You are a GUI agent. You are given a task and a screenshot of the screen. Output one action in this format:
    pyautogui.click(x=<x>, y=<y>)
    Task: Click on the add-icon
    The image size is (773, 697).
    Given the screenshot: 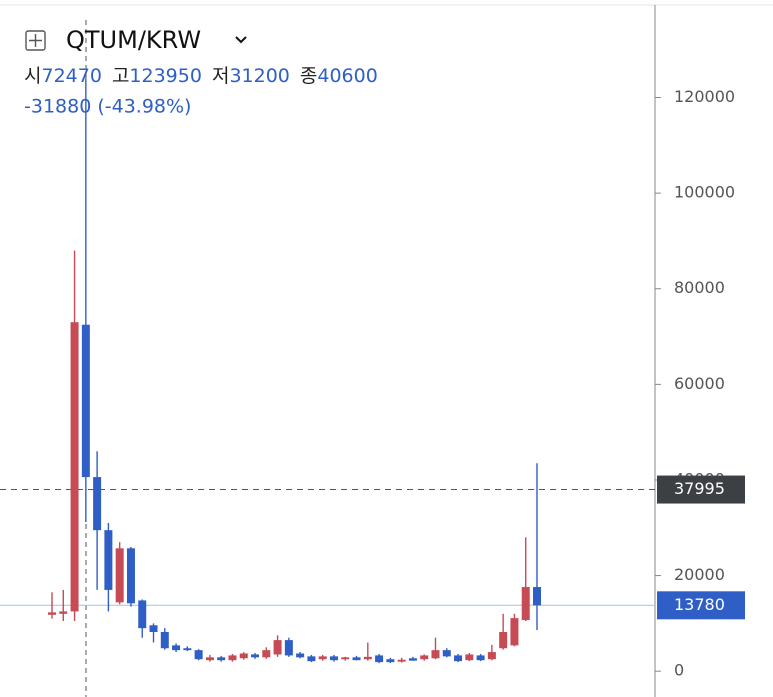 What is the action you would take?
    pyautogui.click(x=35, y=40)
    